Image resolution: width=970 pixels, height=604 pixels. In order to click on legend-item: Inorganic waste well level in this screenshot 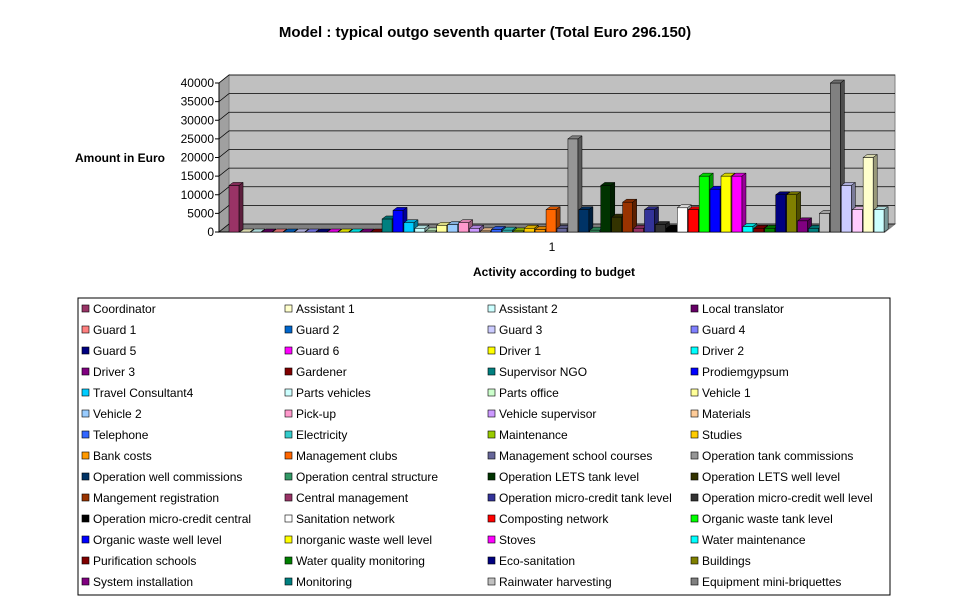, I will do `click(358, 540)`.